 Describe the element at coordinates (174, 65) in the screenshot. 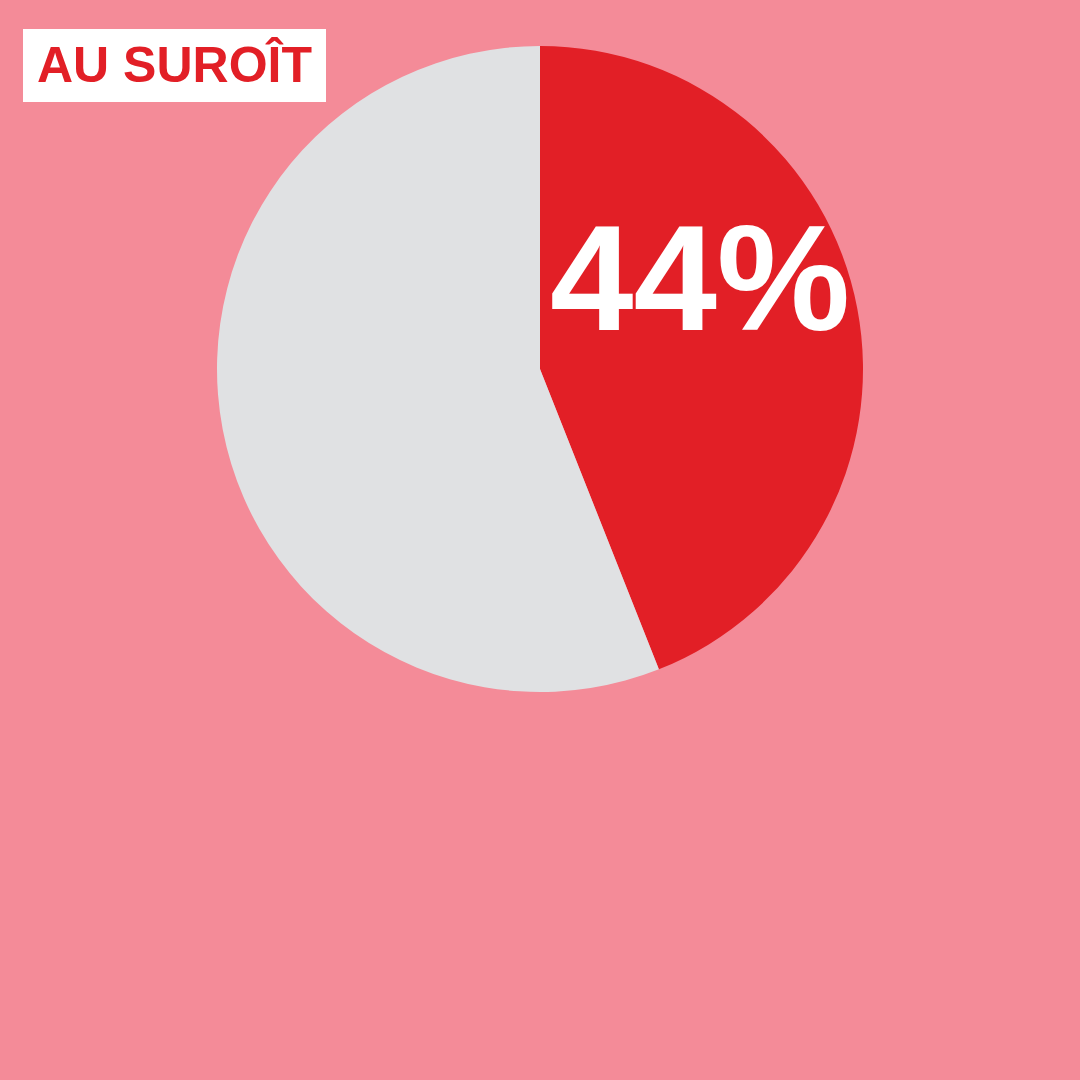

I see `chart-title: AU SUROÎT` at that location.